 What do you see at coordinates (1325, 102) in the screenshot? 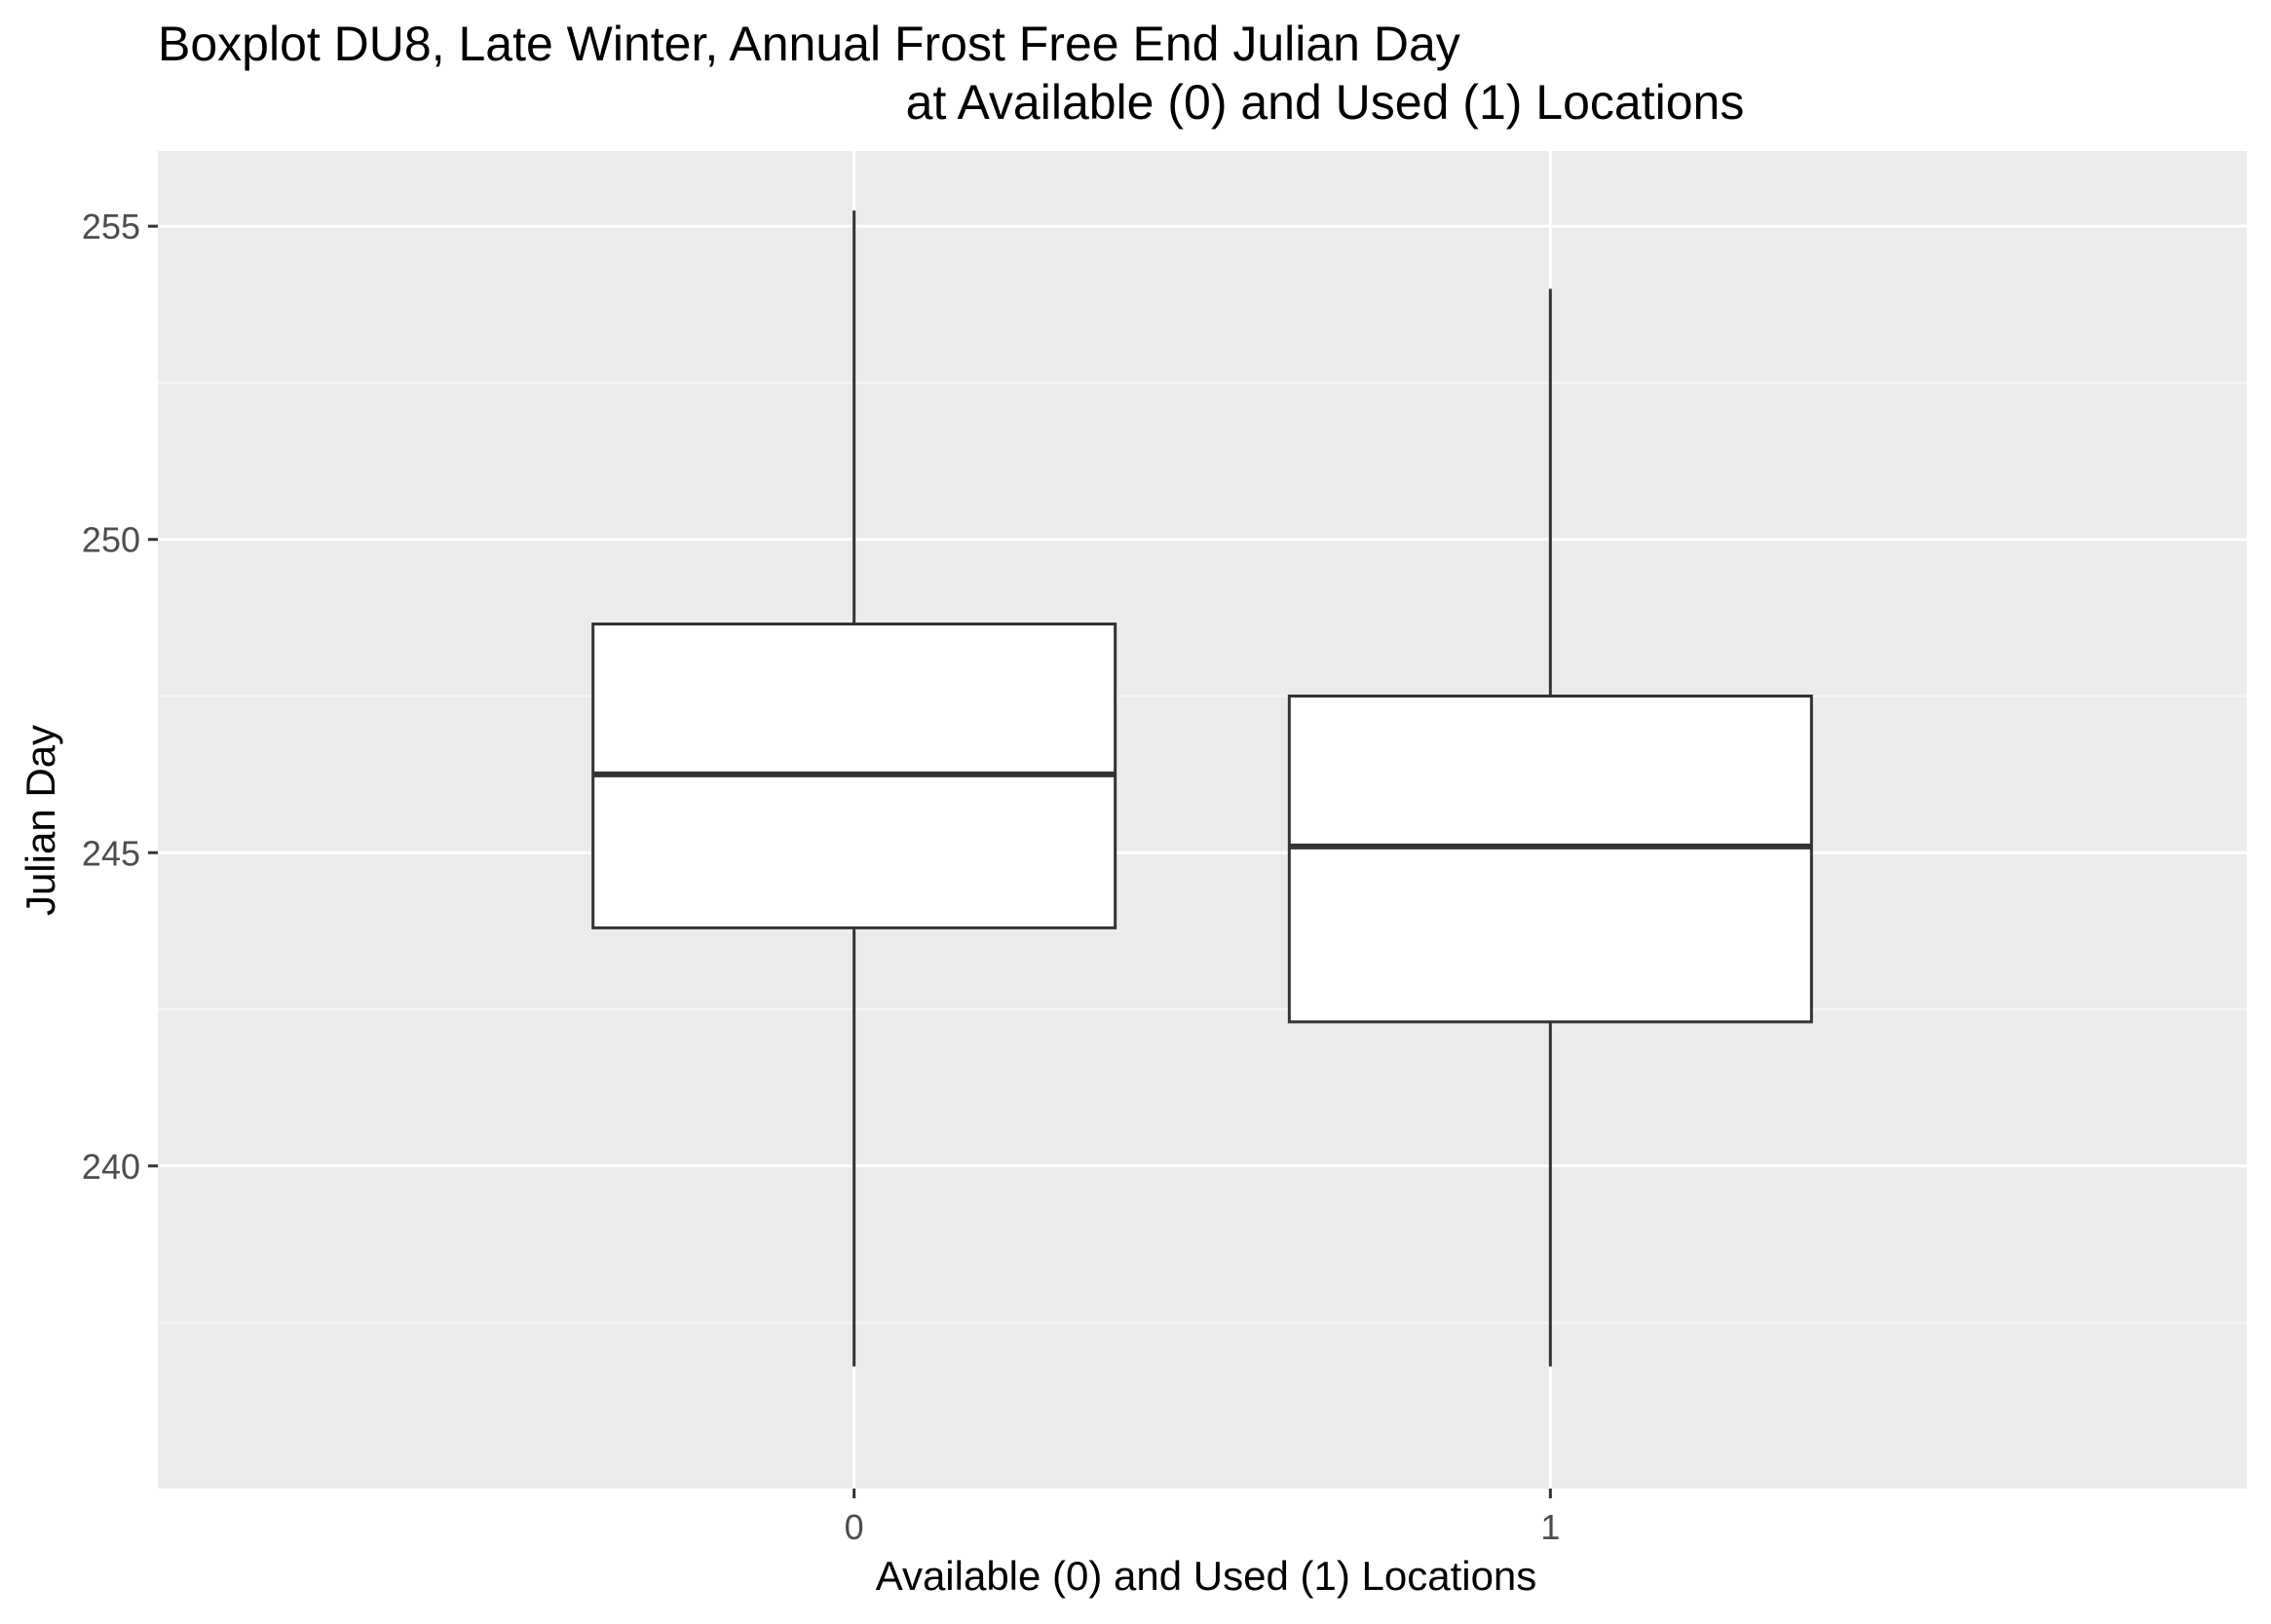
I see `chart-subtitle: at Available (0) and Used (1) Locations` at bounding box center [1325, 102].